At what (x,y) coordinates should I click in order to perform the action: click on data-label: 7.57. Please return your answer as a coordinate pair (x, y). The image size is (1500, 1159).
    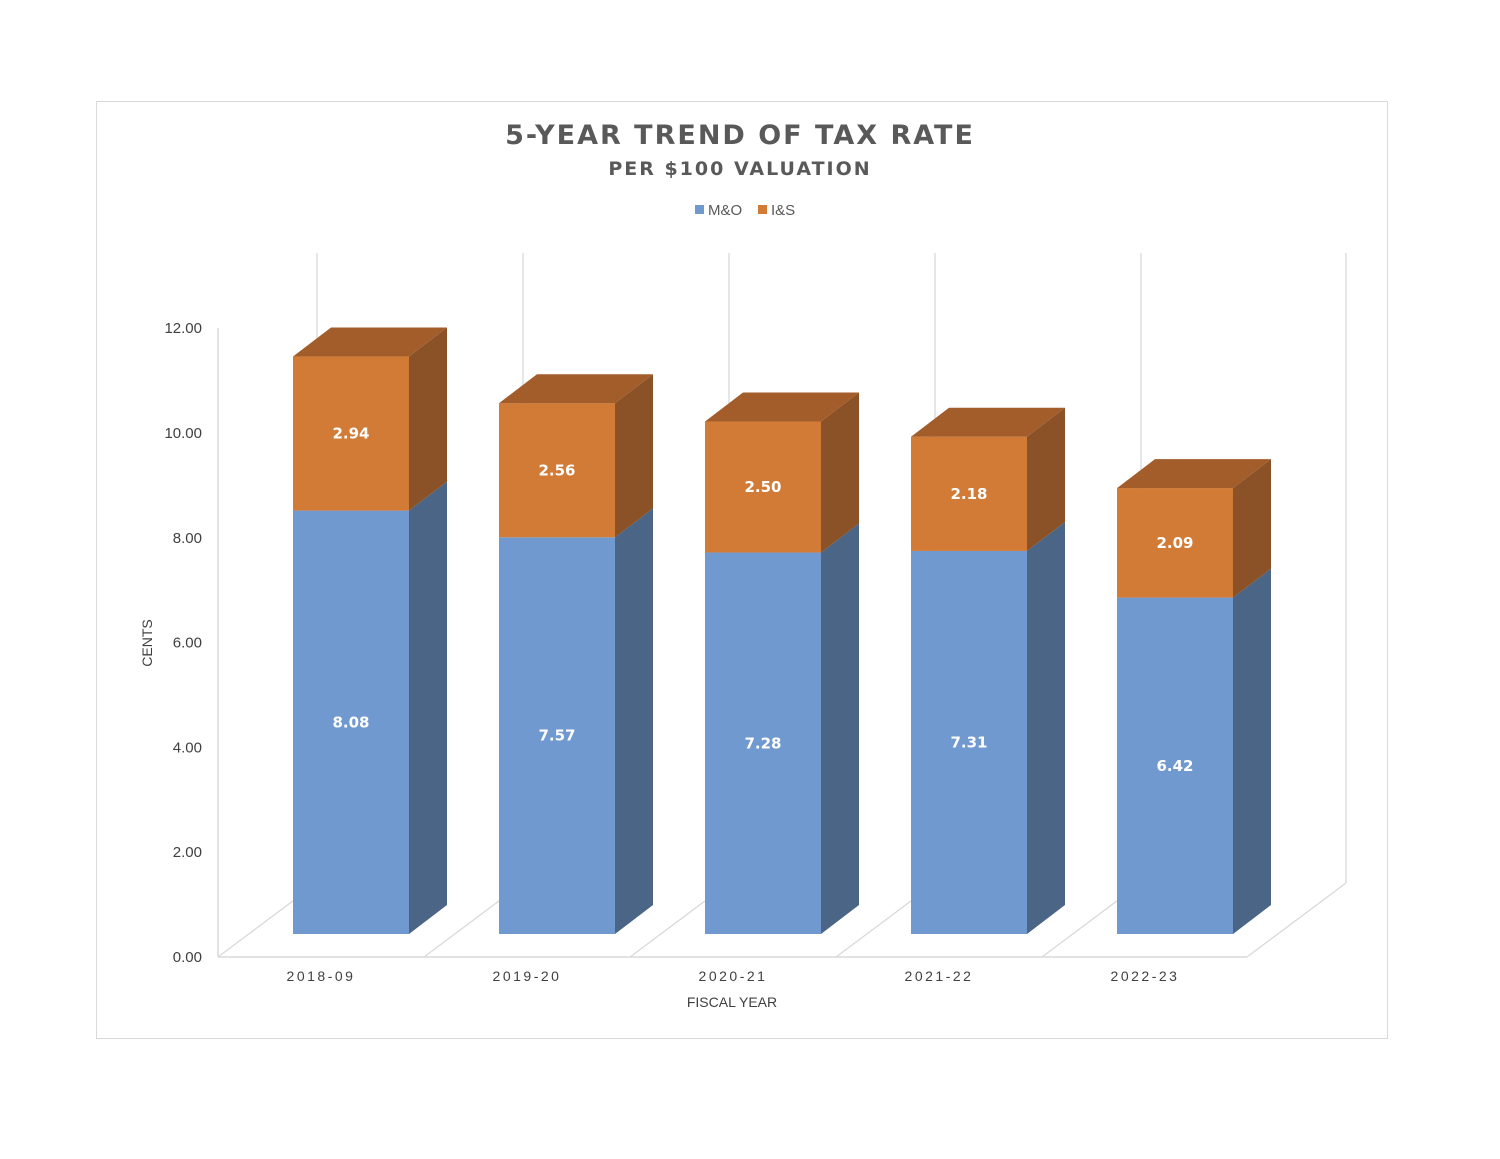
    Looking at the image, I should click on (556, 736).